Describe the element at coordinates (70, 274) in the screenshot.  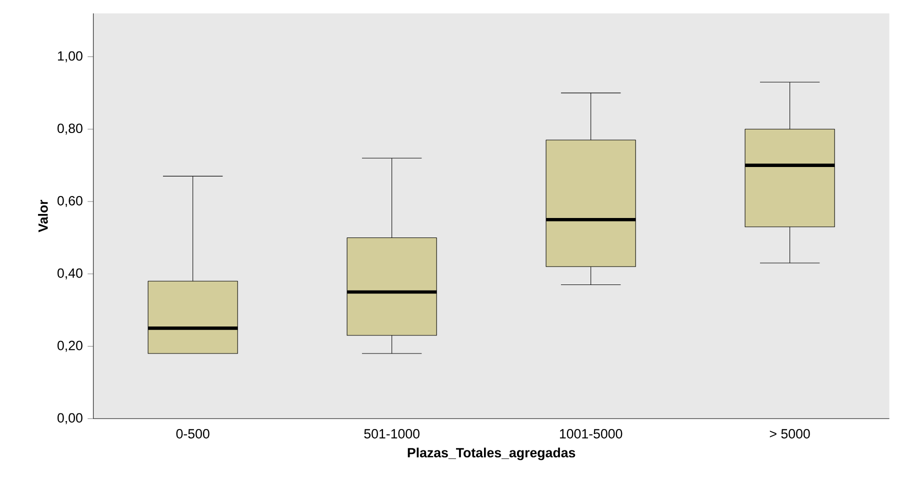
I see `y-tick-label: 0,40` at that location.